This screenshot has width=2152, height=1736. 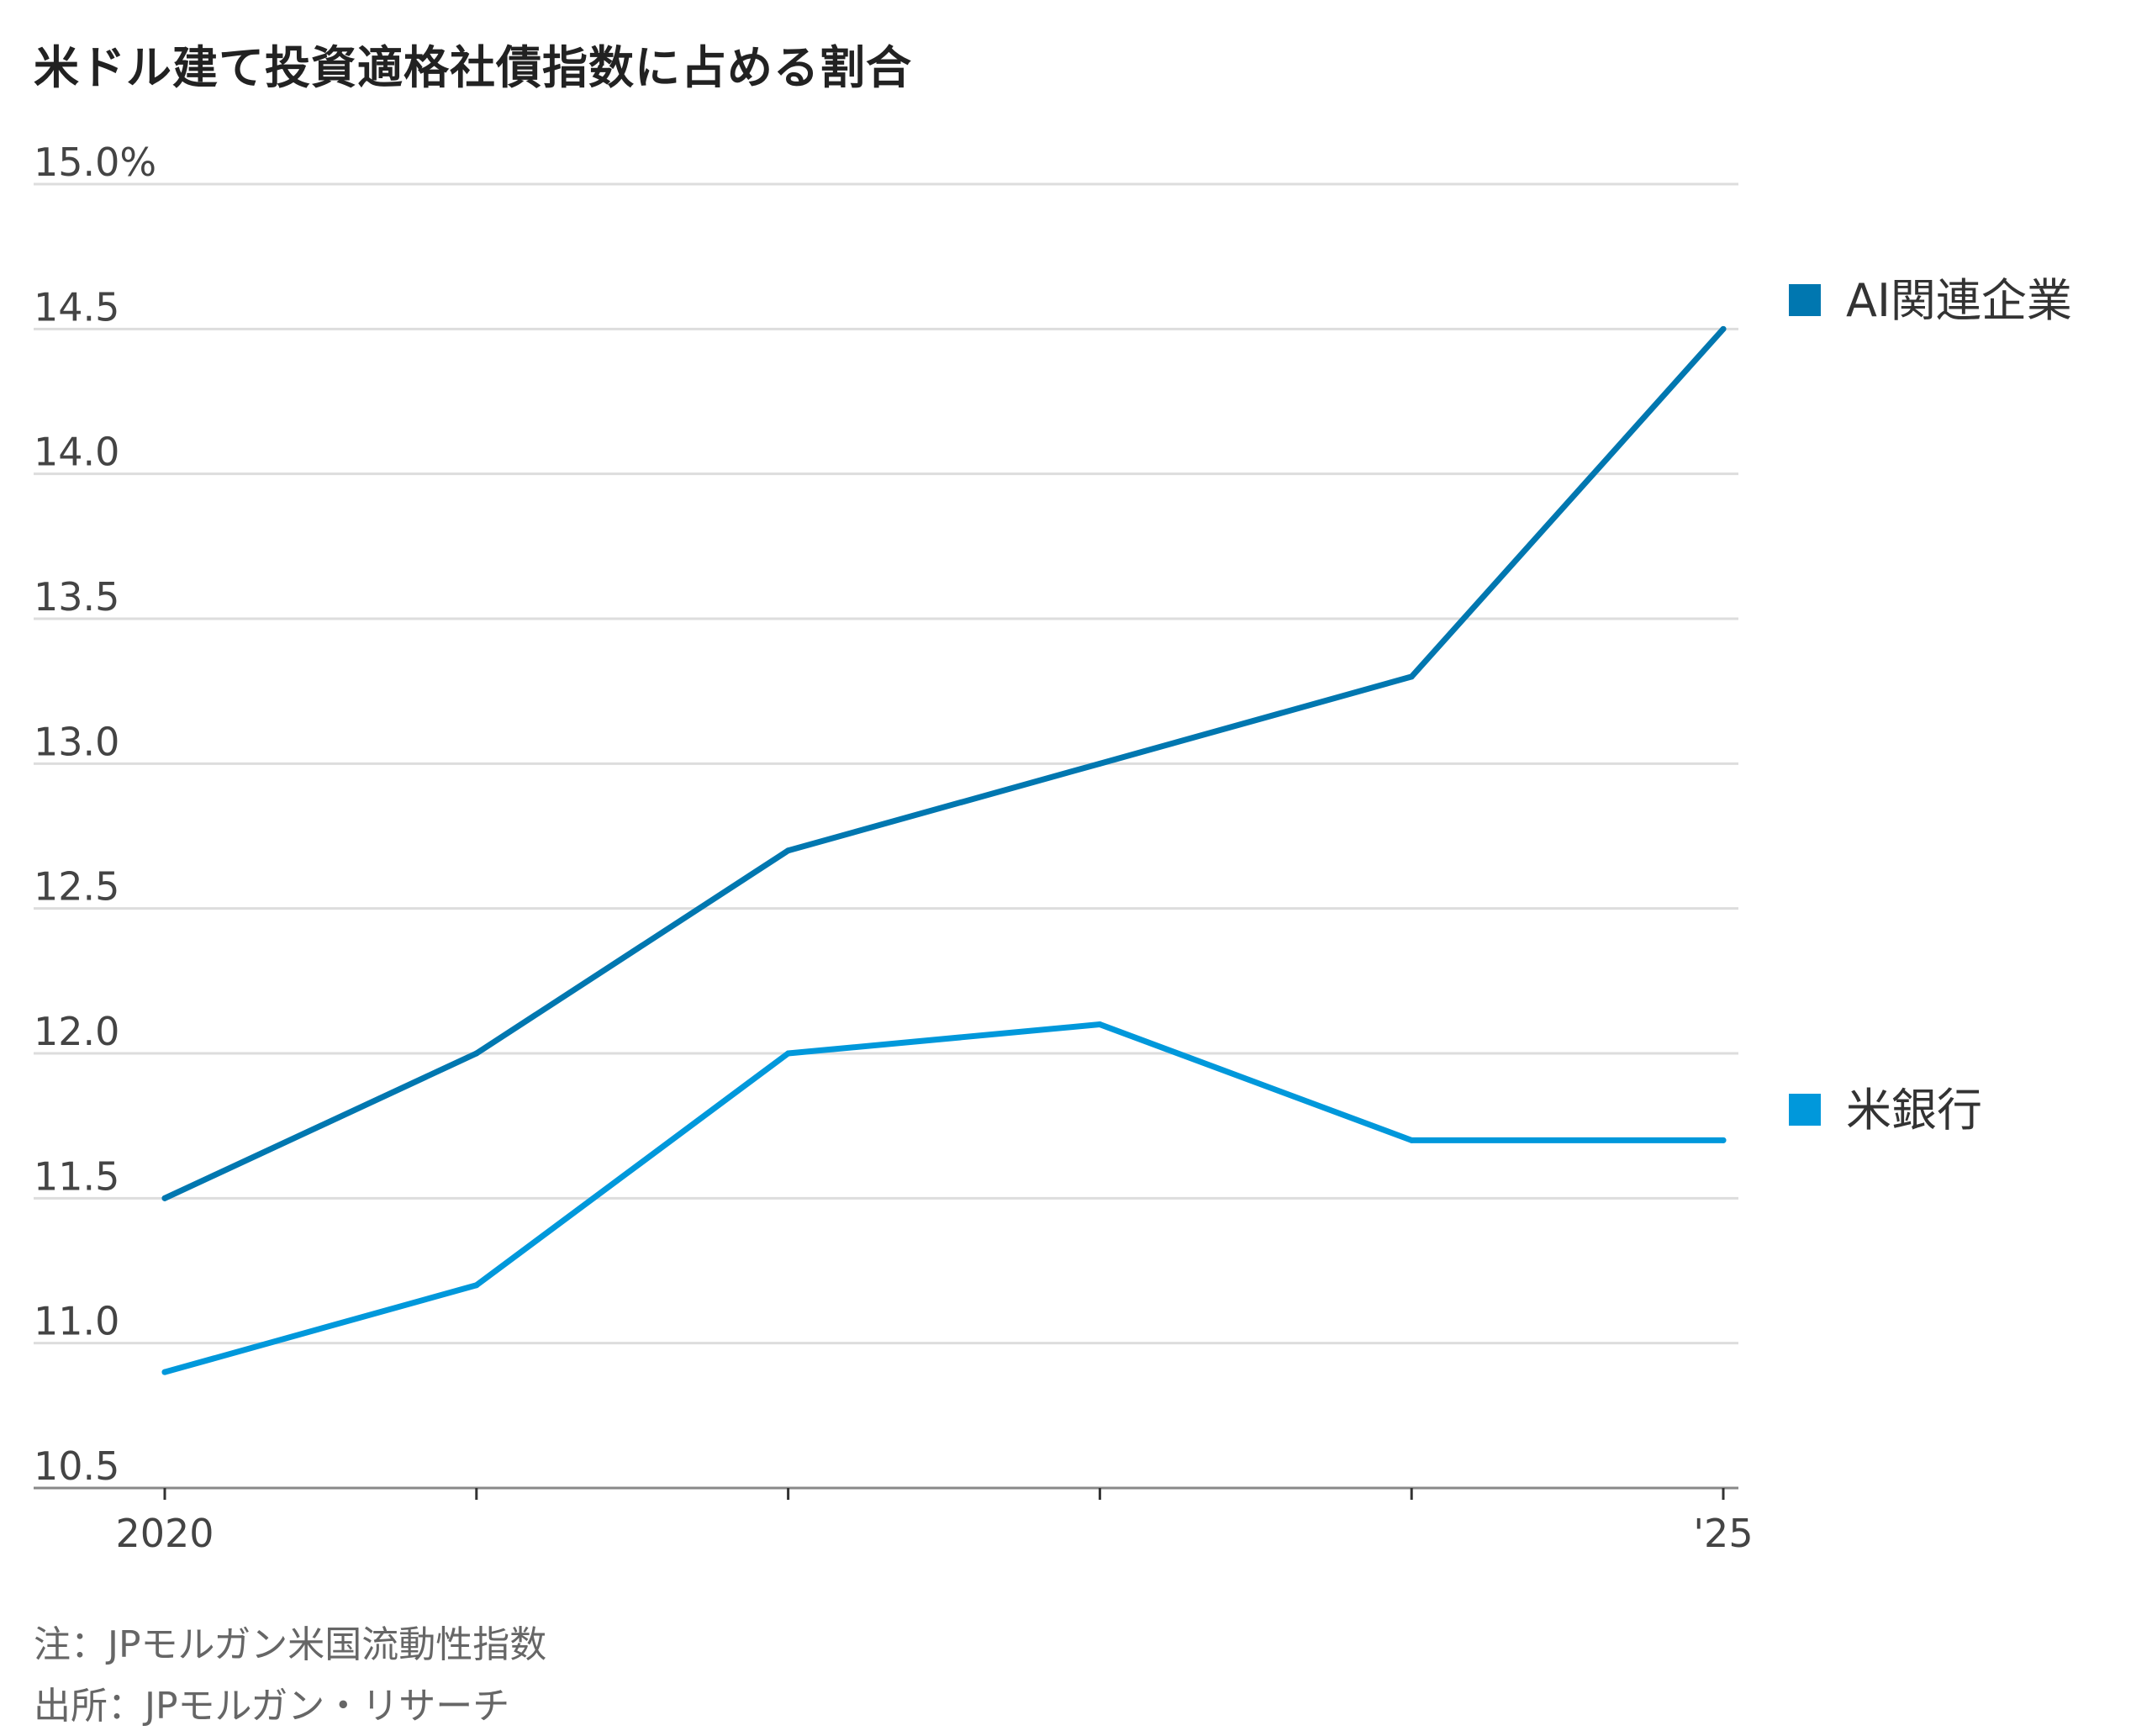 What do you see at coordinates (76, 1466) in the screenshot?
I see `y-tick-label: 10.5` at bounding box center [76, 1466].